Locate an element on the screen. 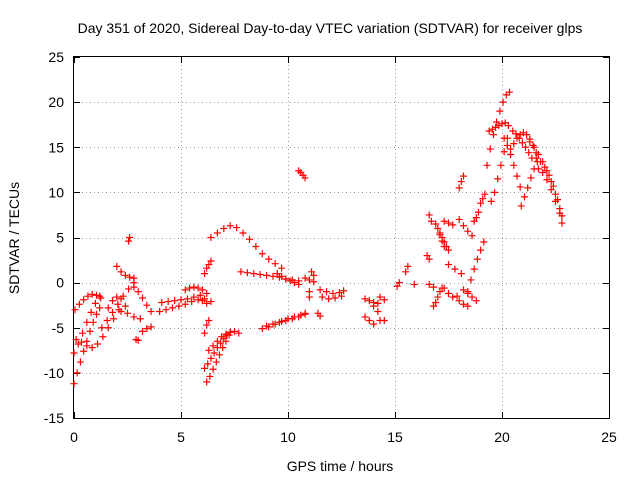 This screenshot has height=480, width=640. x-tick-label: 25 is located at coordinates (609, 437).